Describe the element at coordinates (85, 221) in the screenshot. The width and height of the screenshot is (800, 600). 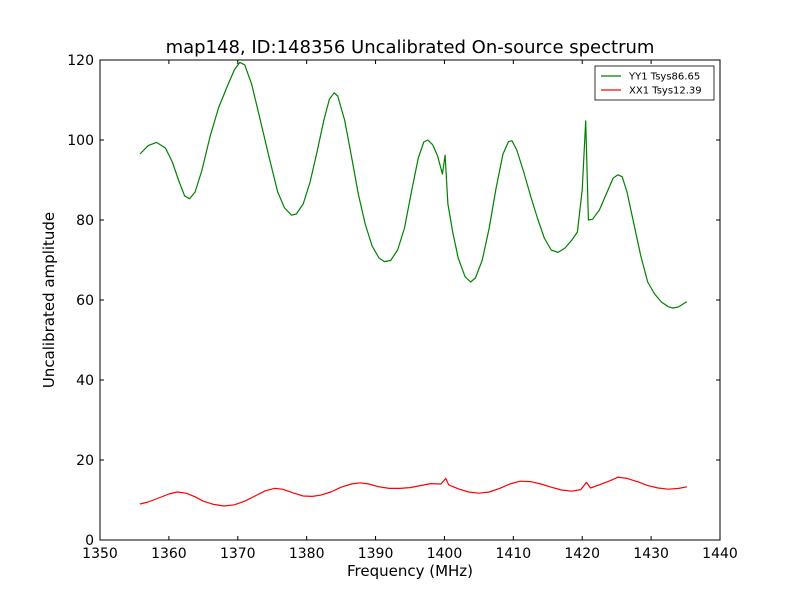
I see `y-tick-label: 80` at that location.